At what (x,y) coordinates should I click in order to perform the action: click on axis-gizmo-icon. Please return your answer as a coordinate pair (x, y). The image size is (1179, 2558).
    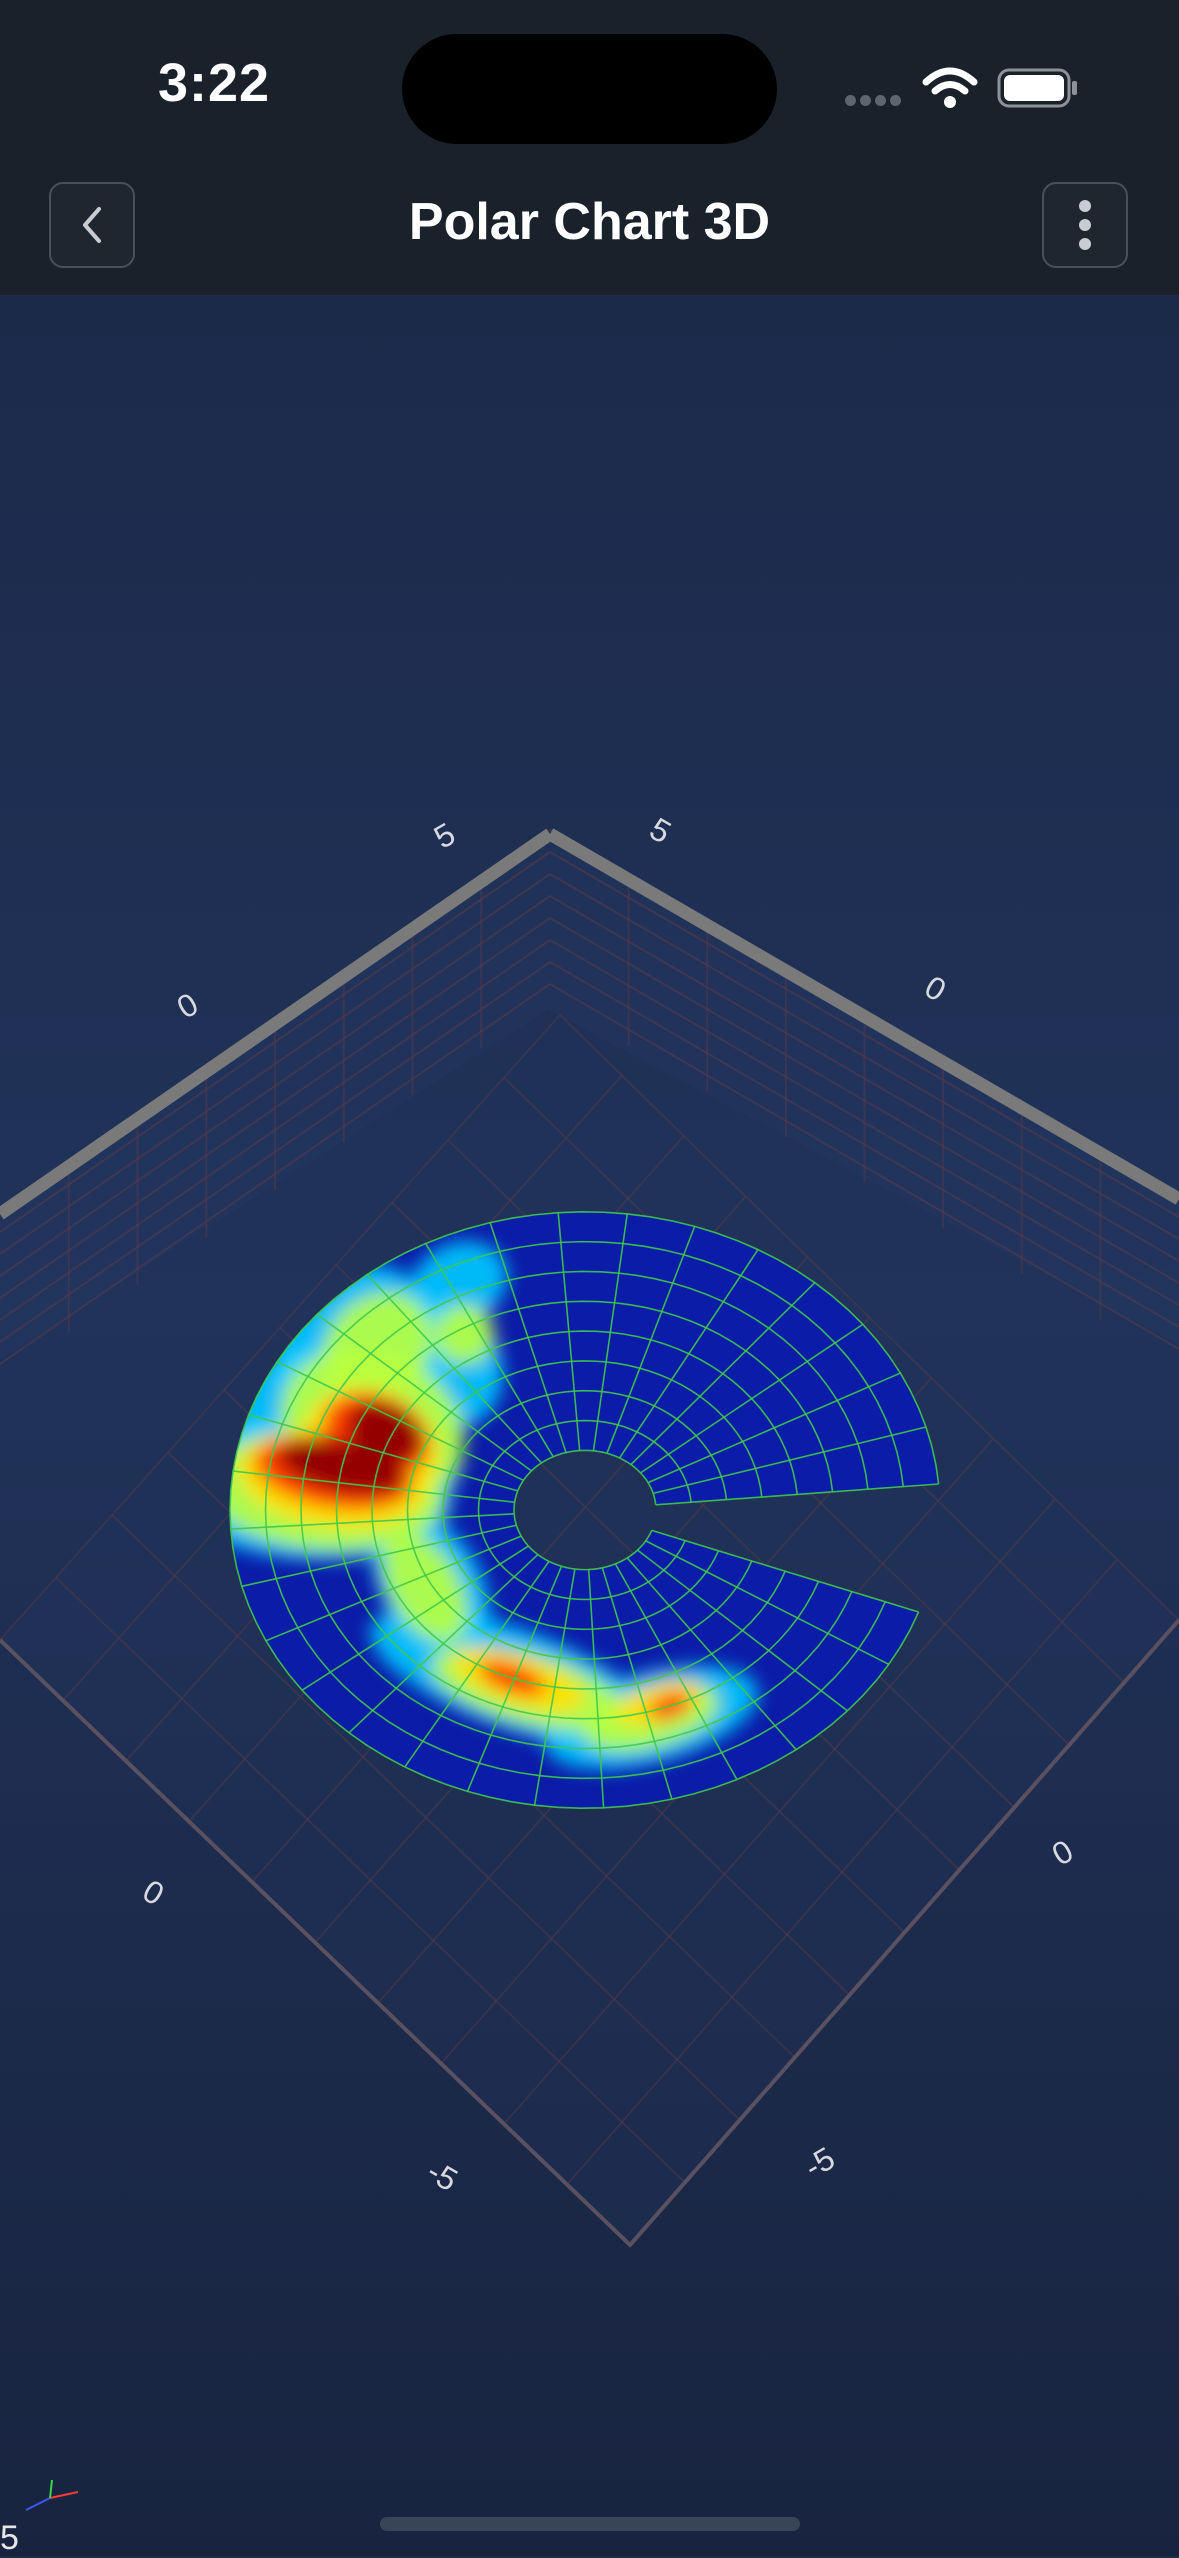
    Looking at the image, I should click on (52, 2495).